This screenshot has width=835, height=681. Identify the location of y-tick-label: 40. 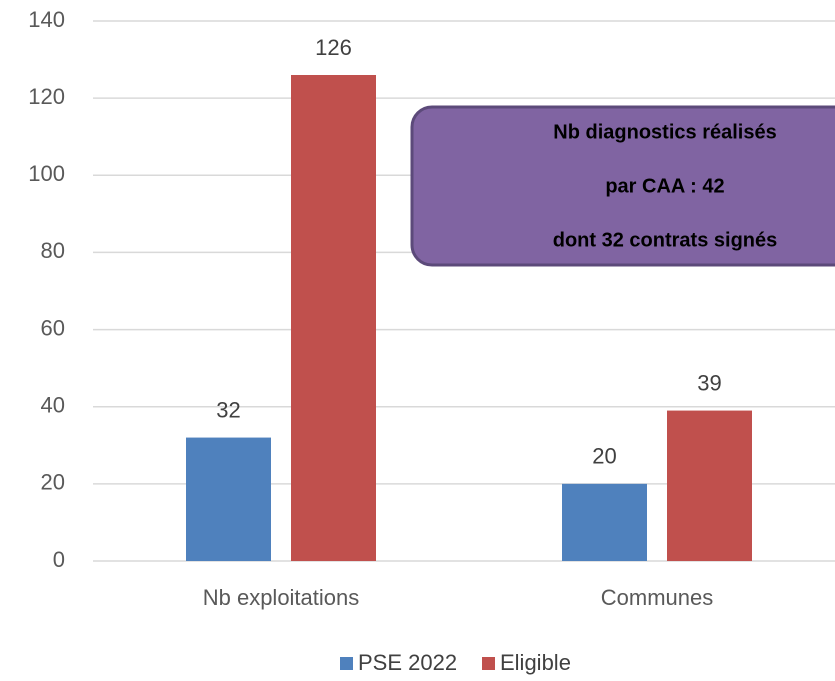
(53, 405).